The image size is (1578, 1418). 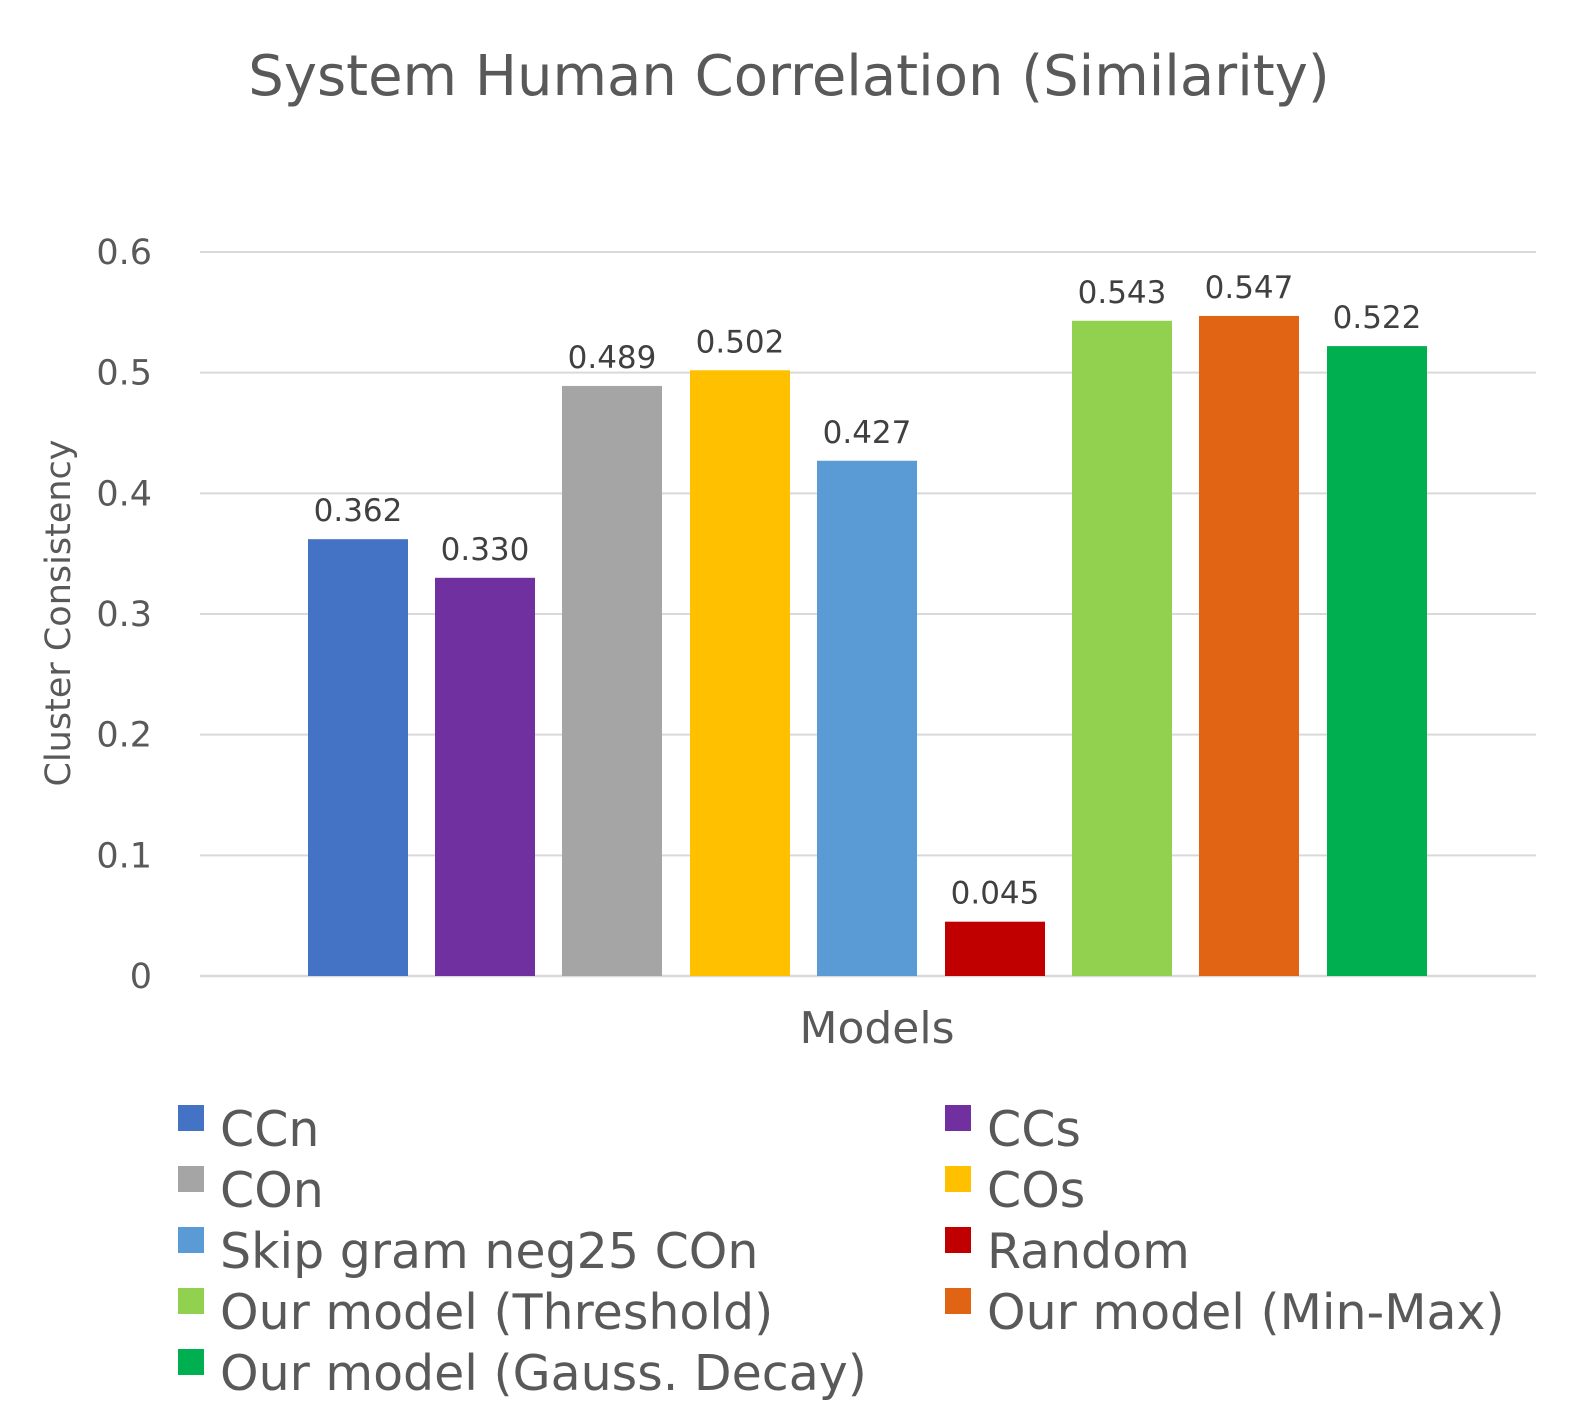 I want to click on legend-label: Skip gram neg25 COn, so click(x=489, y=1251).